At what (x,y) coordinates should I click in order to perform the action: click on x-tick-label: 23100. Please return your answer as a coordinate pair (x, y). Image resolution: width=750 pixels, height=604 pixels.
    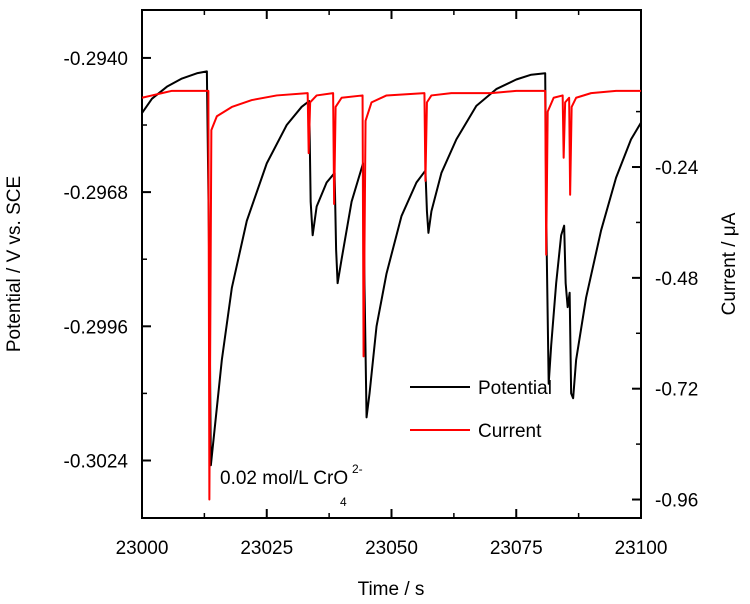
    Looking at the image, I should click on (641, 548).